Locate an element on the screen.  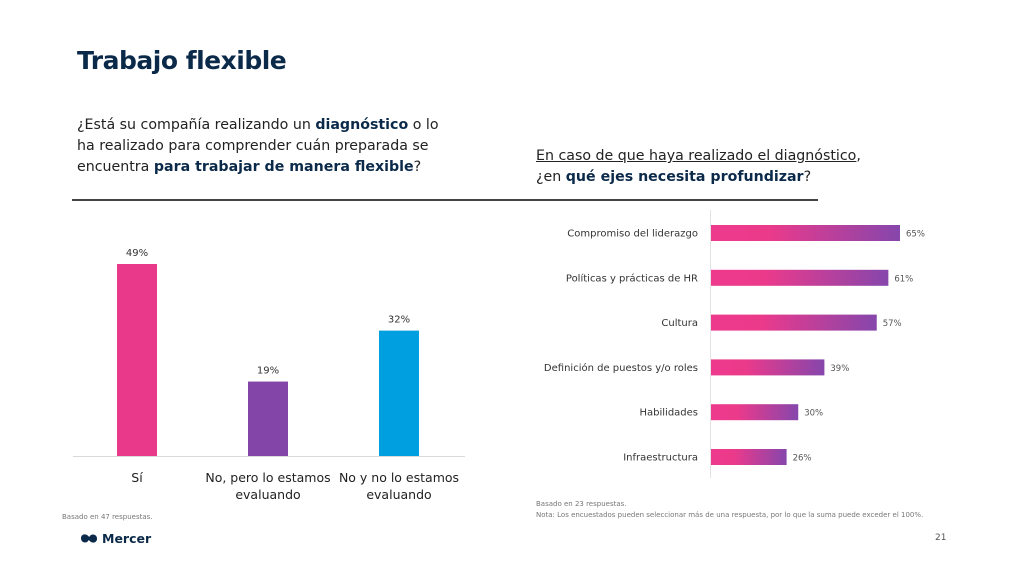
right-chart-category-label: Cultura is located at coordinates (679, 323).